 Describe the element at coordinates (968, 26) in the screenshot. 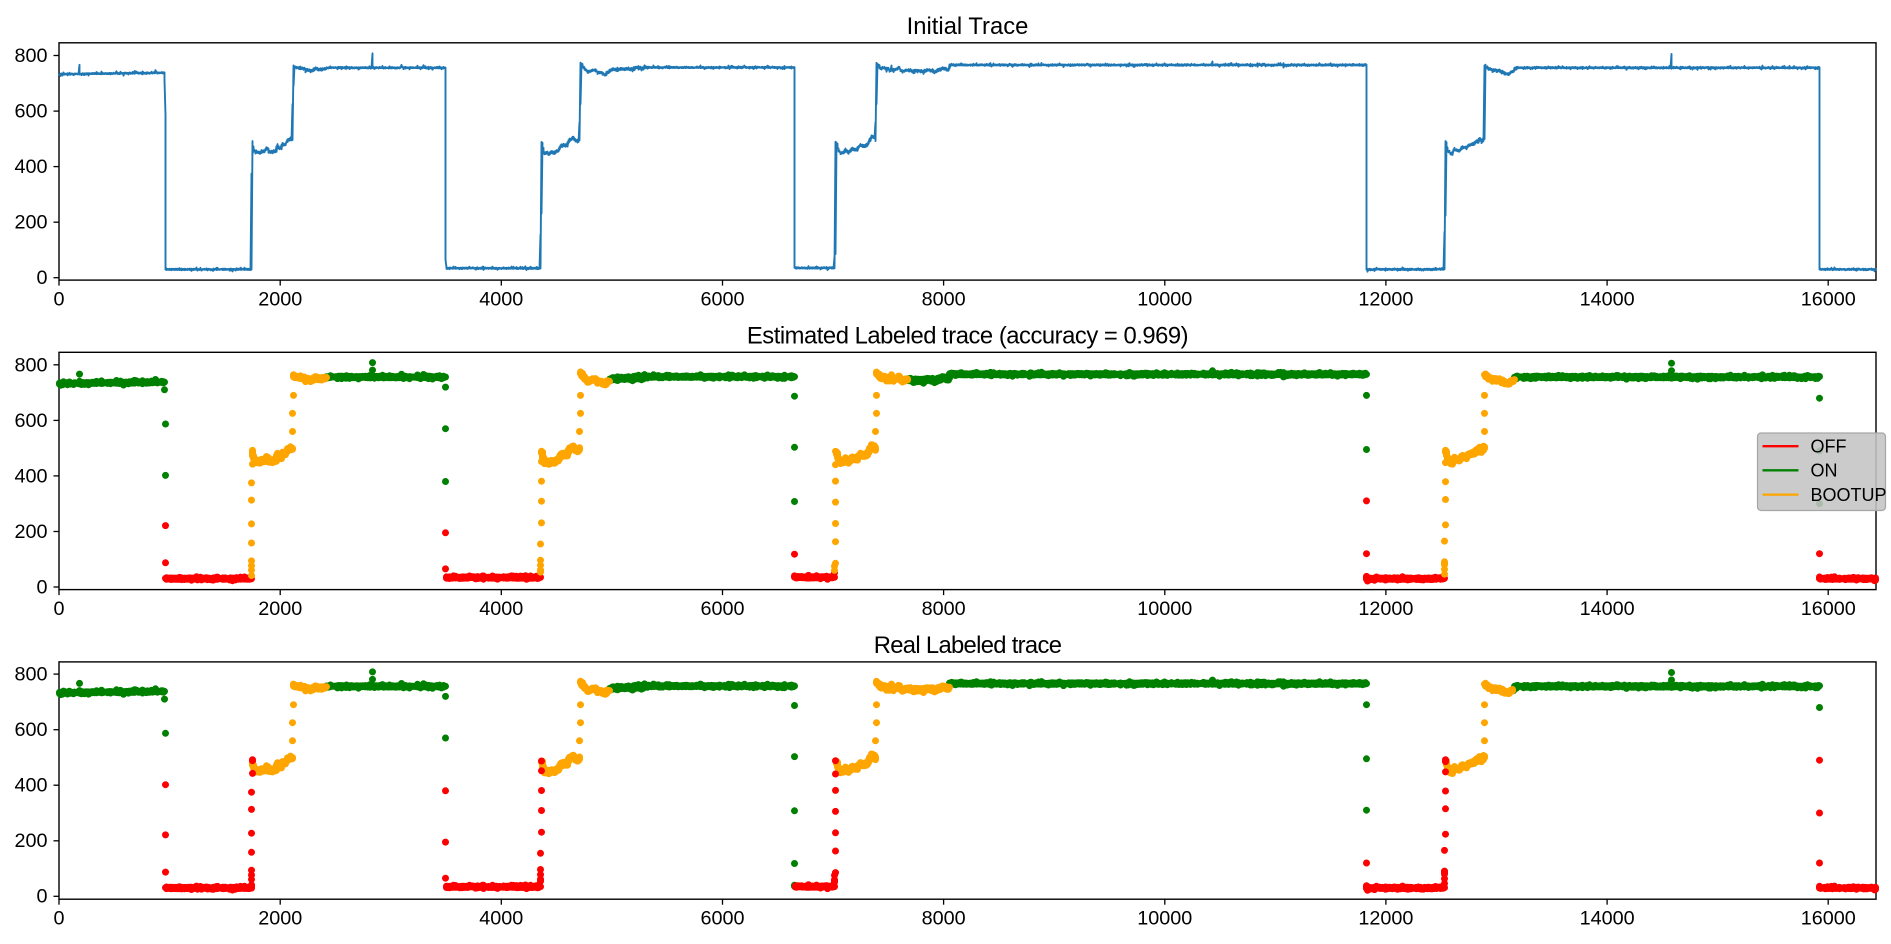

I see `svg-text: Initial Trace` at that location.